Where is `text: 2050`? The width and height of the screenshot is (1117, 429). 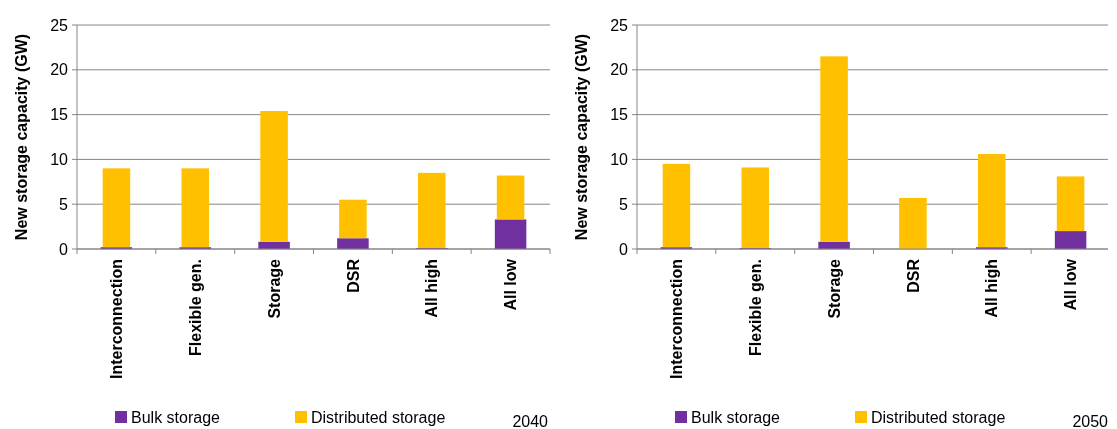
text: 2050 is located at coordinates (1090, 421).